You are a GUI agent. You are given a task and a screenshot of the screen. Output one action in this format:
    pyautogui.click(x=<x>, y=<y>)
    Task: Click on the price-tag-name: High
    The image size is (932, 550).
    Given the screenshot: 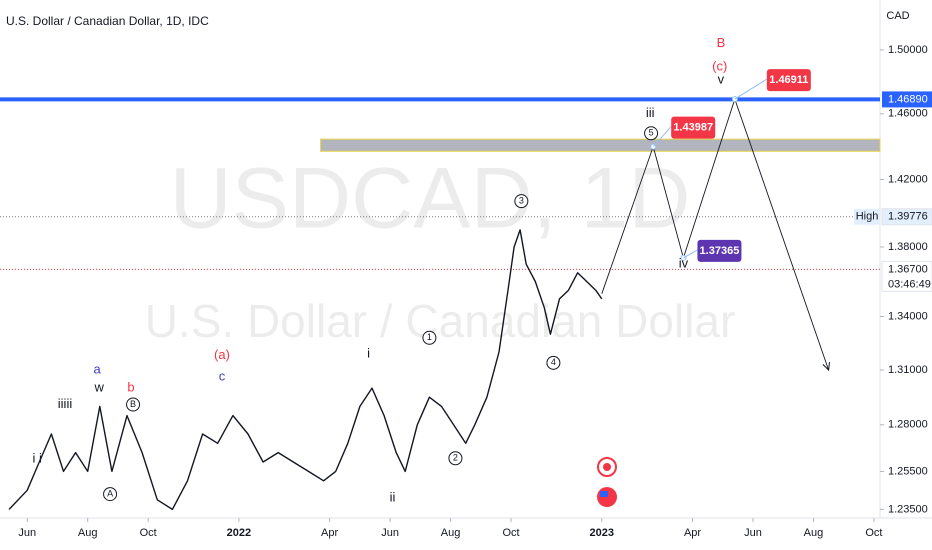 What is the action you would take?
    pyautogui.click(x=867, y=217)
    